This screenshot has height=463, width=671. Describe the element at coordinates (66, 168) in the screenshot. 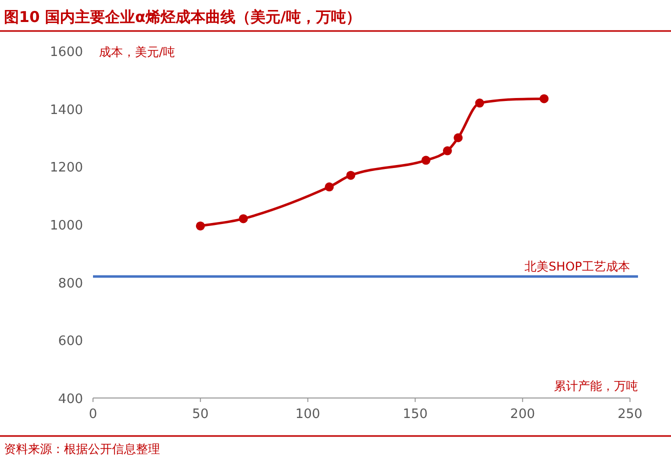

I see `y-tick-label: 1200` at that location.